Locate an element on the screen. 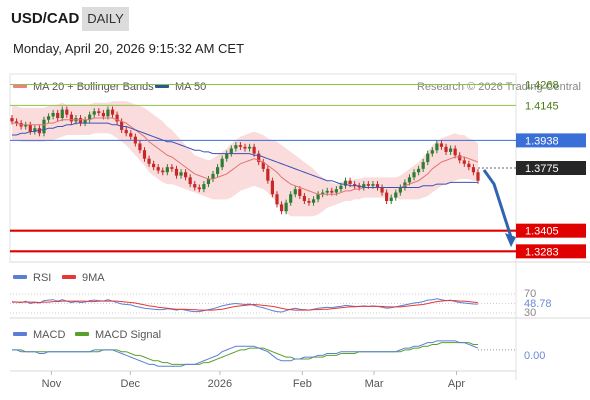  rsi-legend-label: RSI is located at coordinates (42, 278).